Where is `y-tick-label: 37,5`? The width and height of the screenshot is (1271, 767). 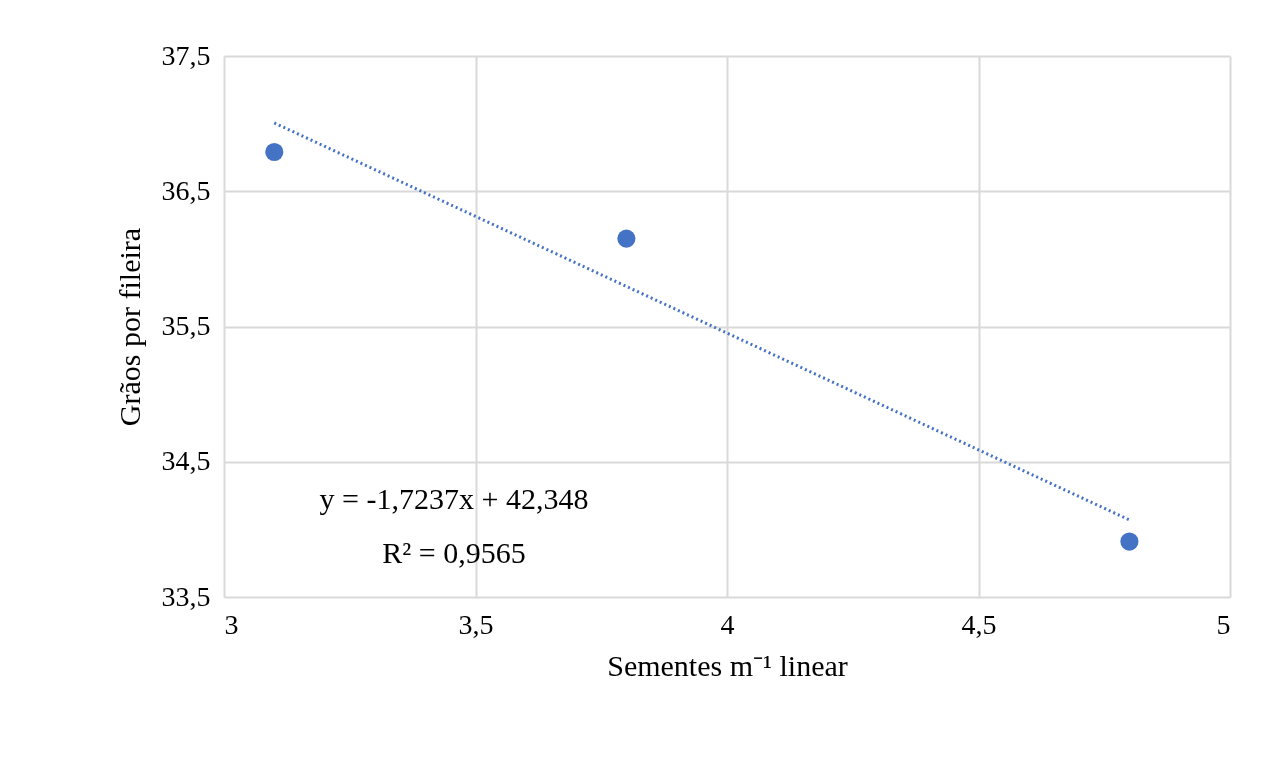
y-tick-label: 37,5 is located at coordinates (186, 55).